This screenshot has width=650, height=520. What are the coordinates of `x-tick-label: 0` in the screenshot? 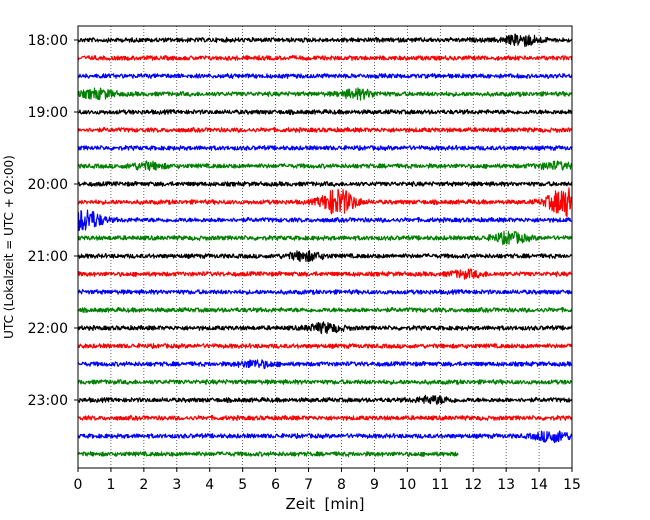 It's located at (78, 485).